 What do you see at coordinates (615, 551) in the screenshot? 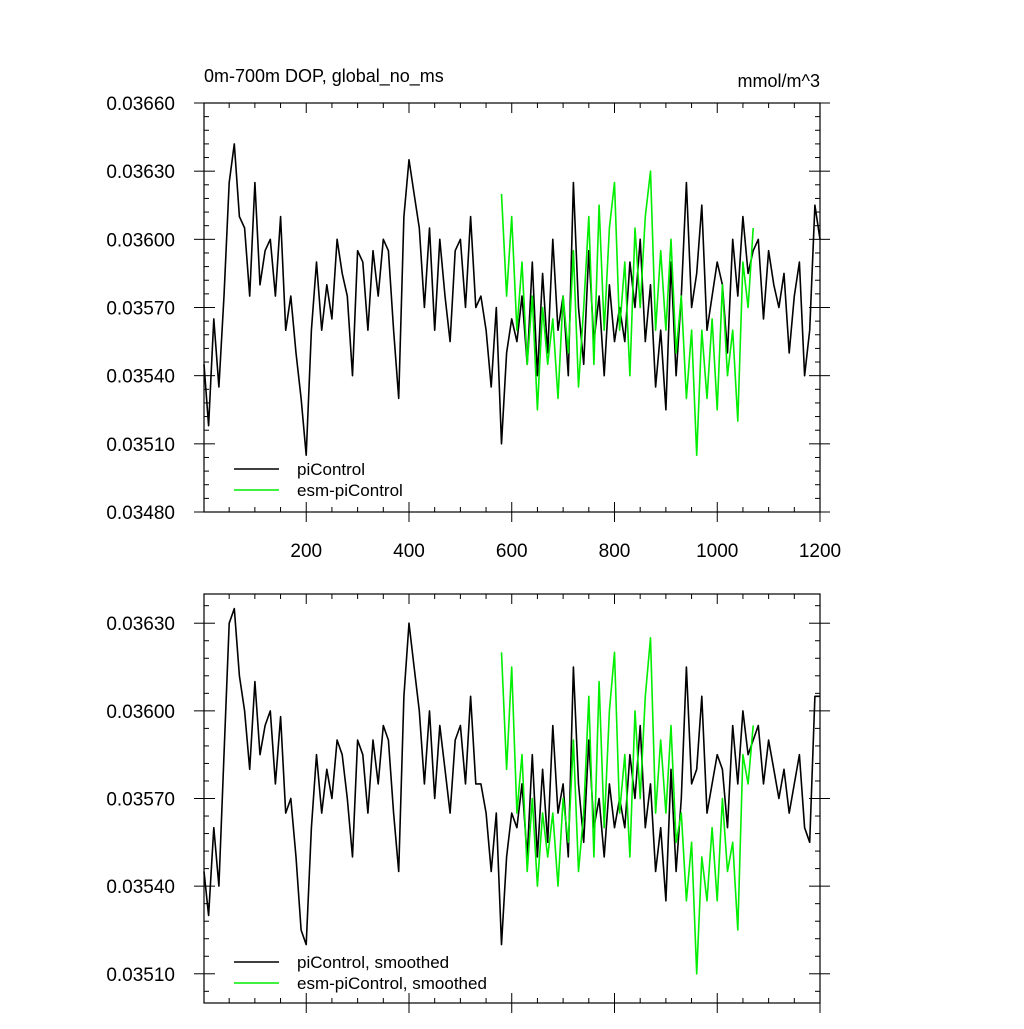
I see `x-tick-label: 800` at bounding box center [615, 551].